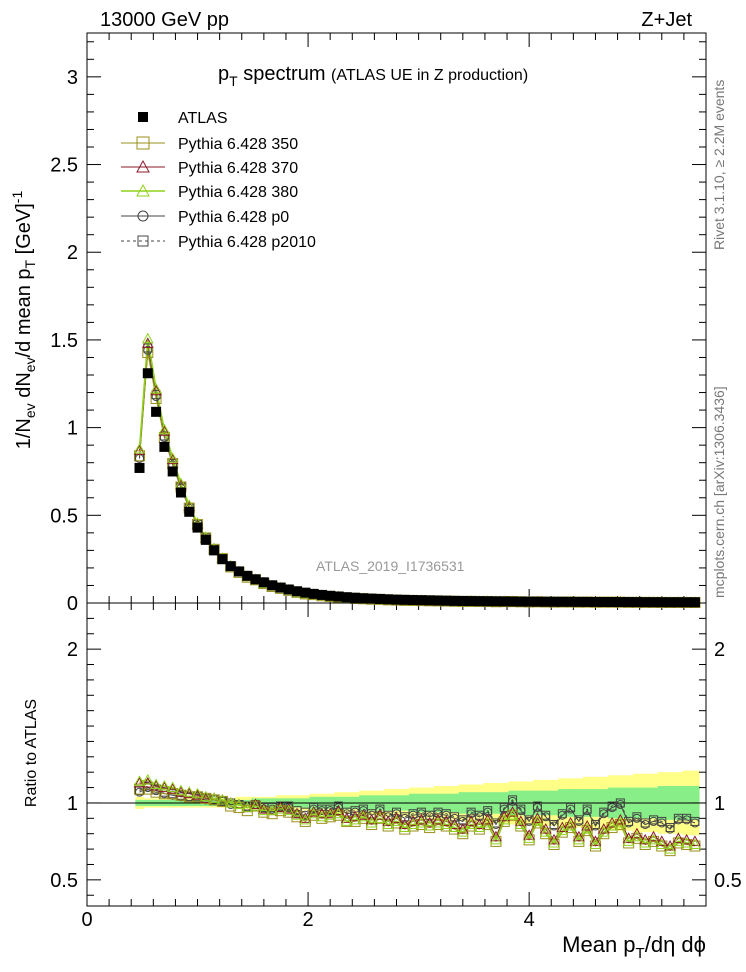 Image resolution: width=746 pixels, height=972 pixels. I want to click on y-tick-label-main: 0, so click(72, 604).